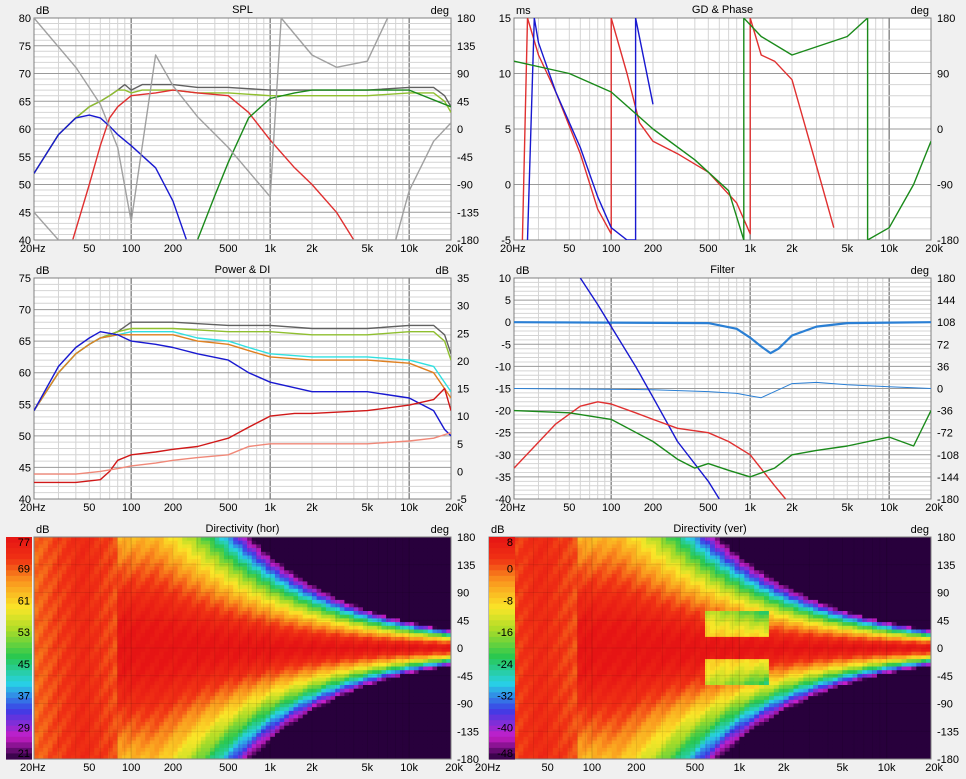 The height and width of the screenshot is (779, 966). I want to click on grid, so click(242, 129).